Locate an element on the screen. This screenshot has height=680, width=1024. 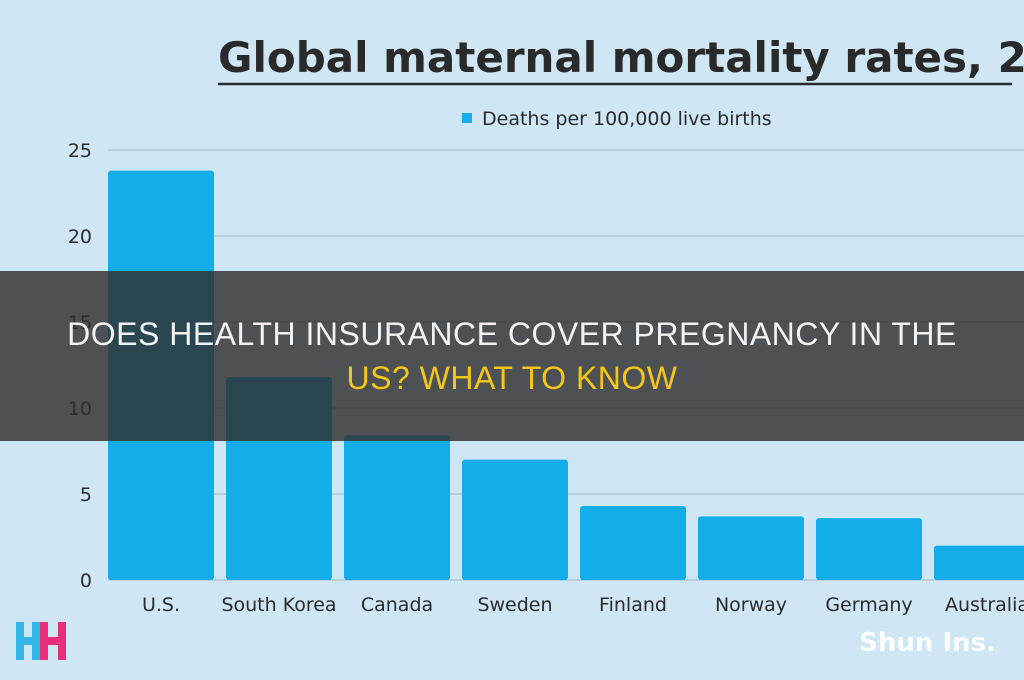
bar-sweden is located at coordinates (515, 519).